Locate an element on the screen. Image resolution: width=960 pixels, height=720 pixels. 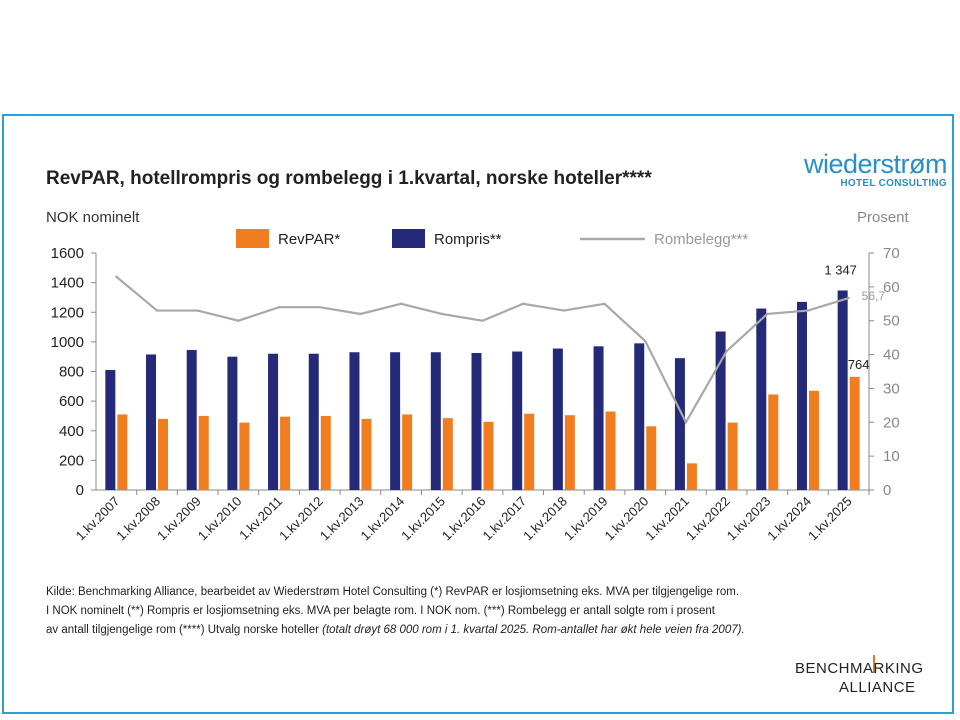
category-label: 1.kv.2013 is located at coordinates (342, 519).